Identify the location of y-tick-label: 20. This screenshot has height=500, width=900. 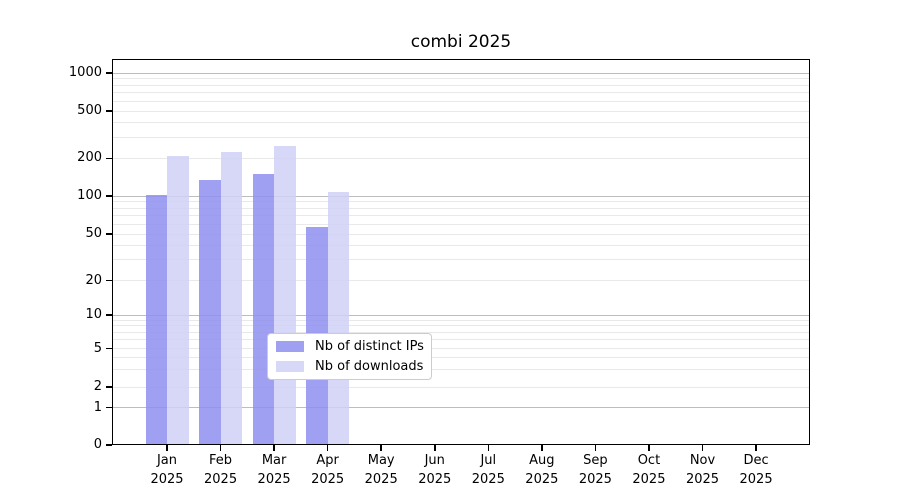
(93, 280).